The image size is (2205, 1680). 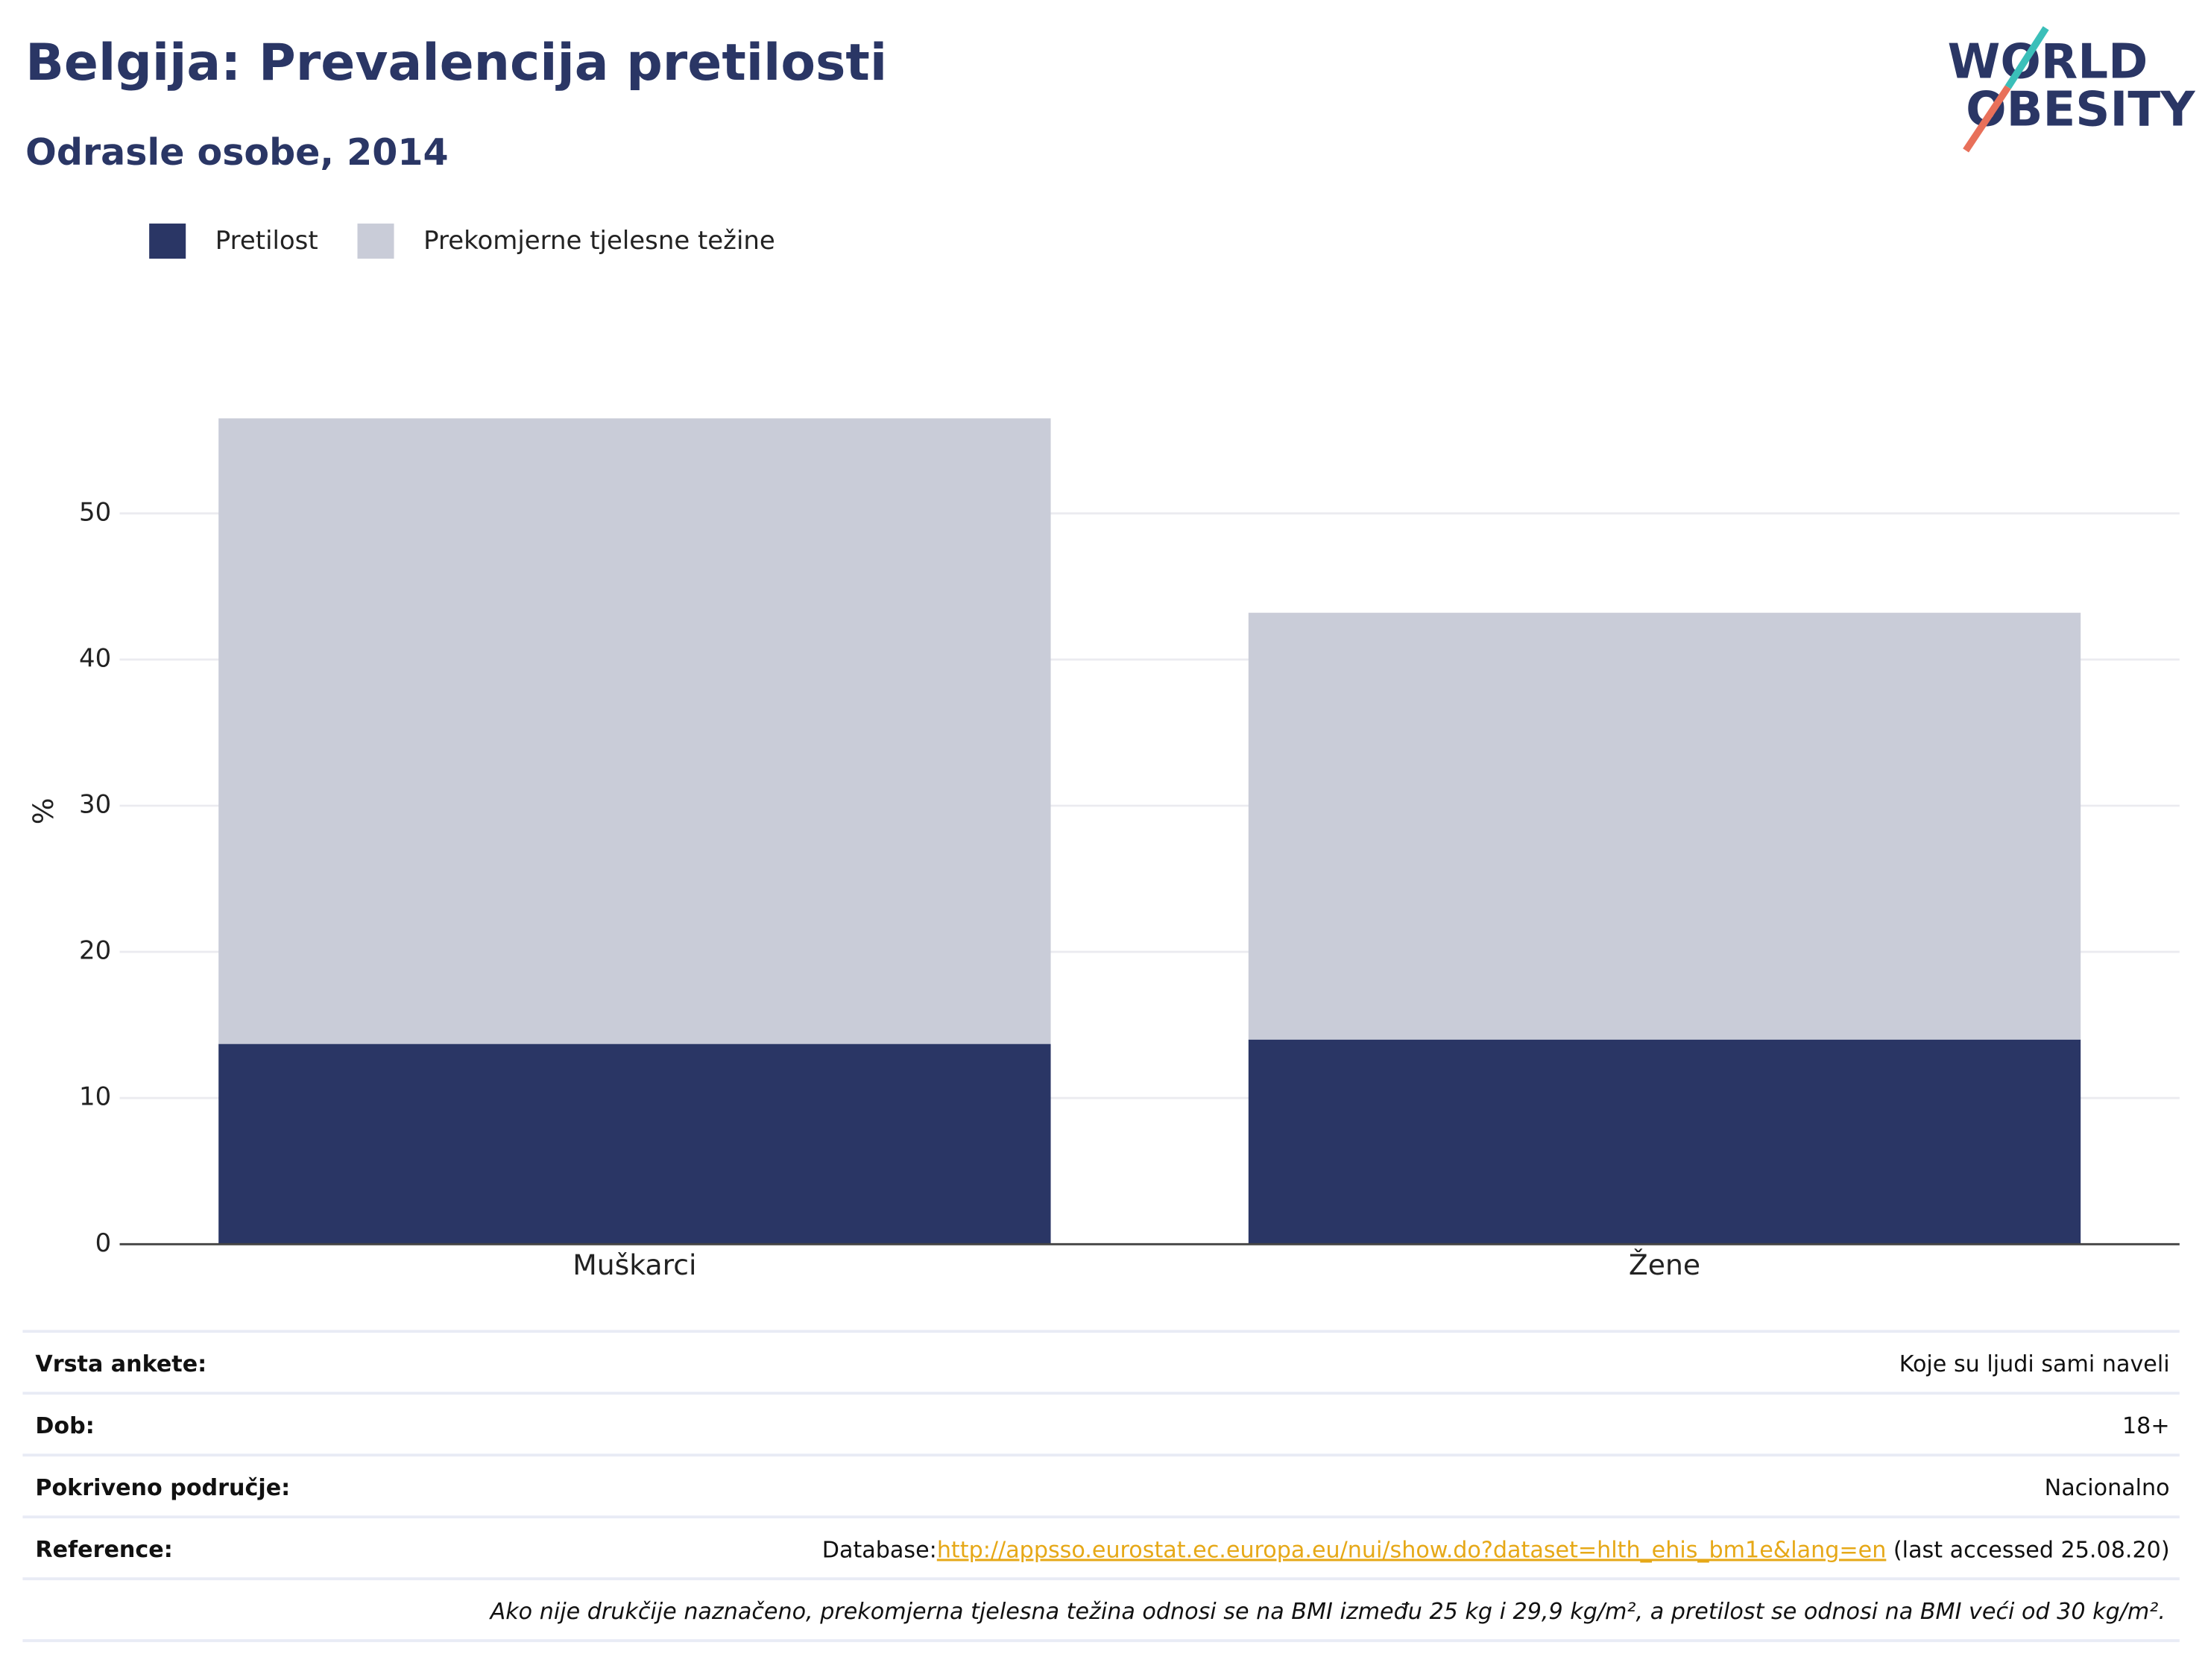 What do you see at coordinates (43, 811) in the screenshot?
I see `y-axis-label: %` at bounding box center [43, 811].